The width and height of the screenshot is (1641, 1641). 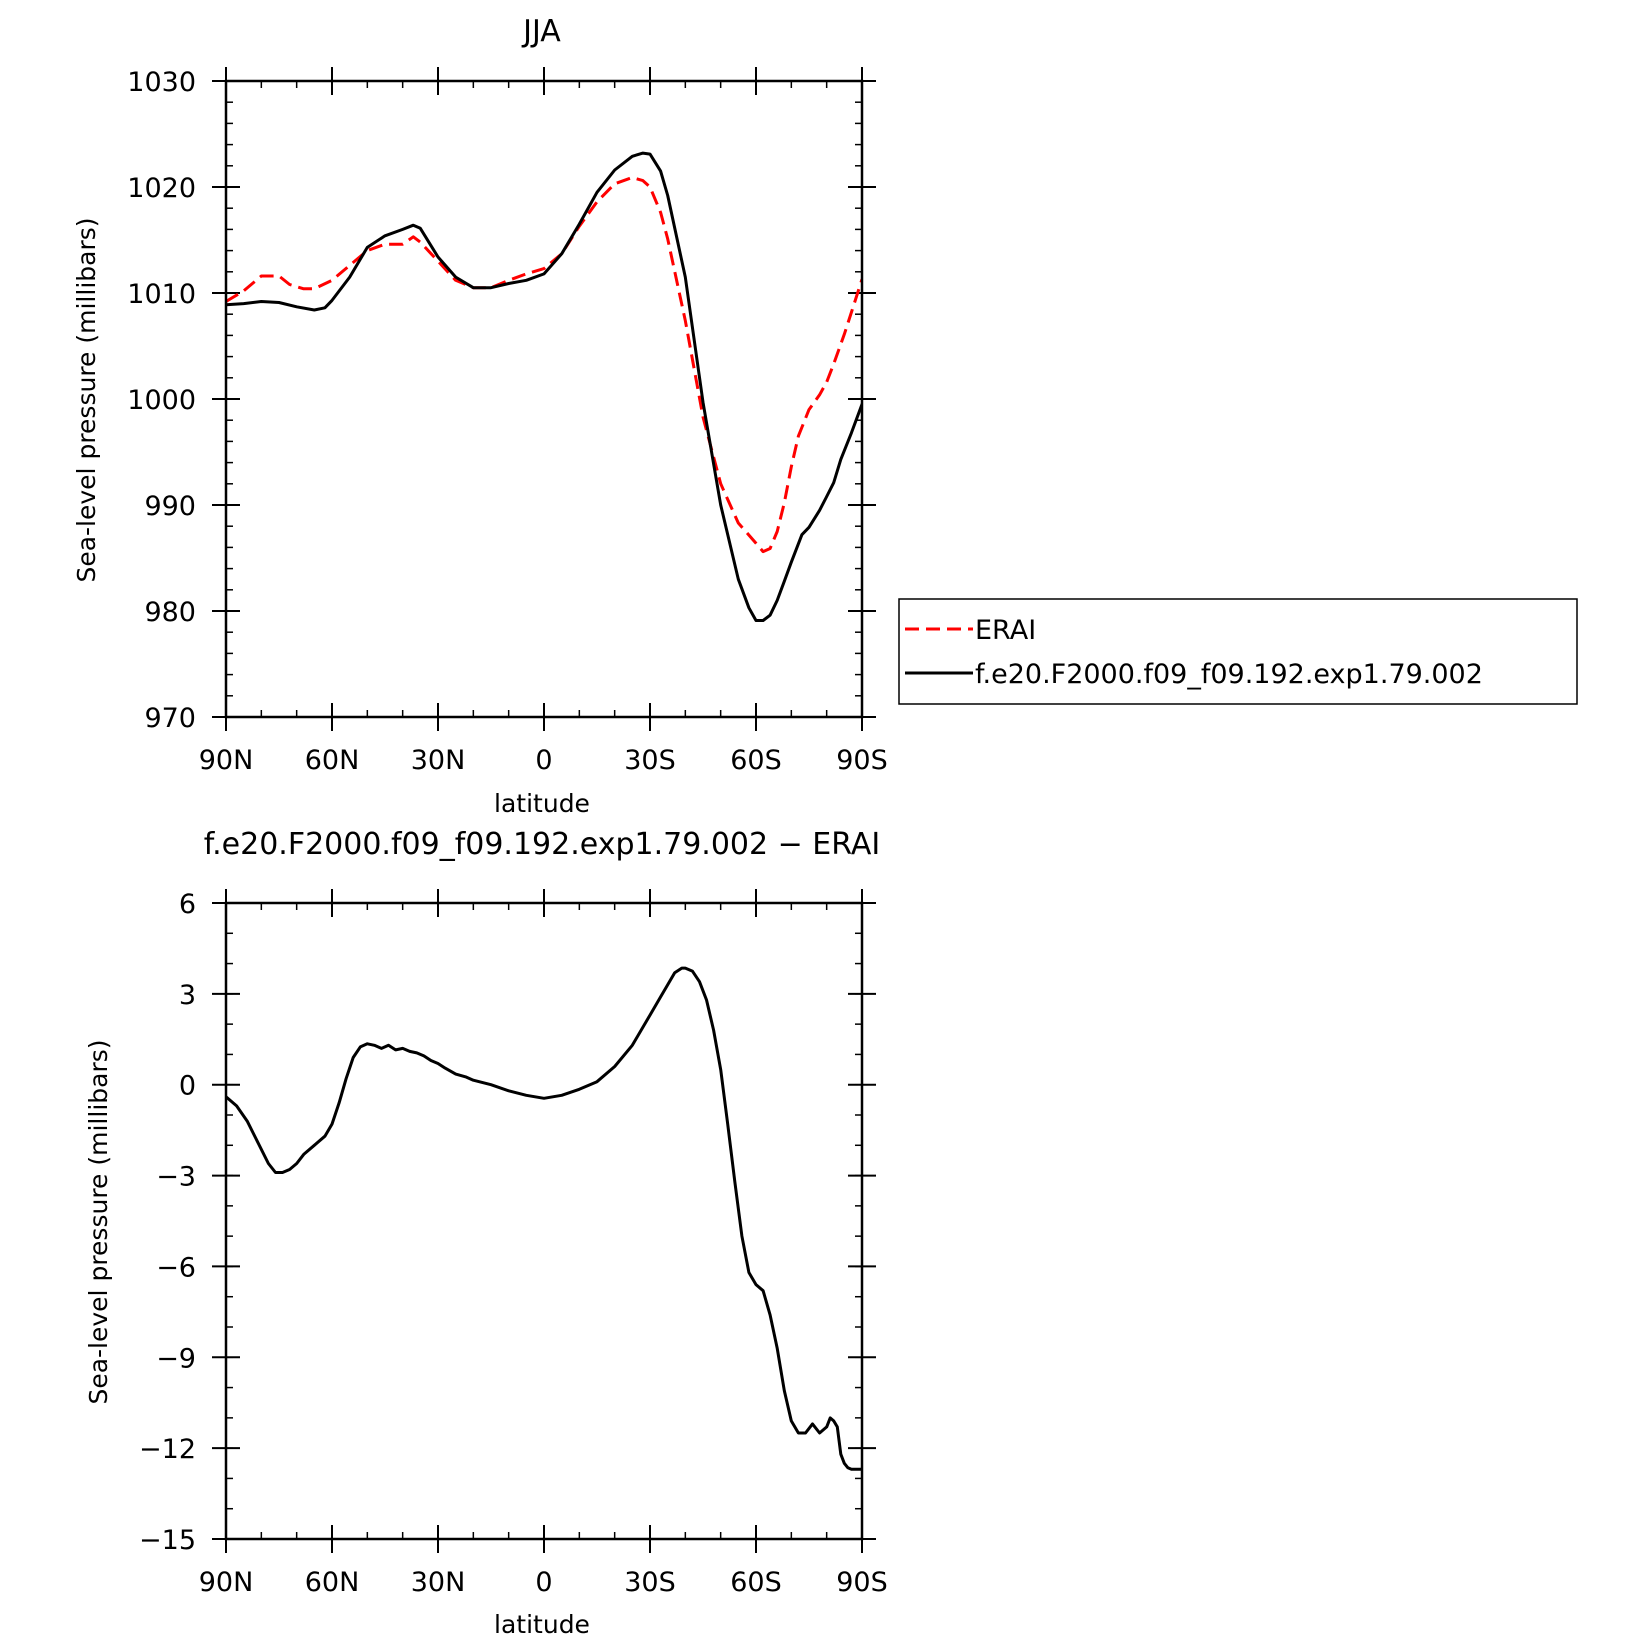 What do you see at coordinates (176, 1358) in the screenshot?
I see `y-tick-label: −9` at bounding box center [176, 1358].